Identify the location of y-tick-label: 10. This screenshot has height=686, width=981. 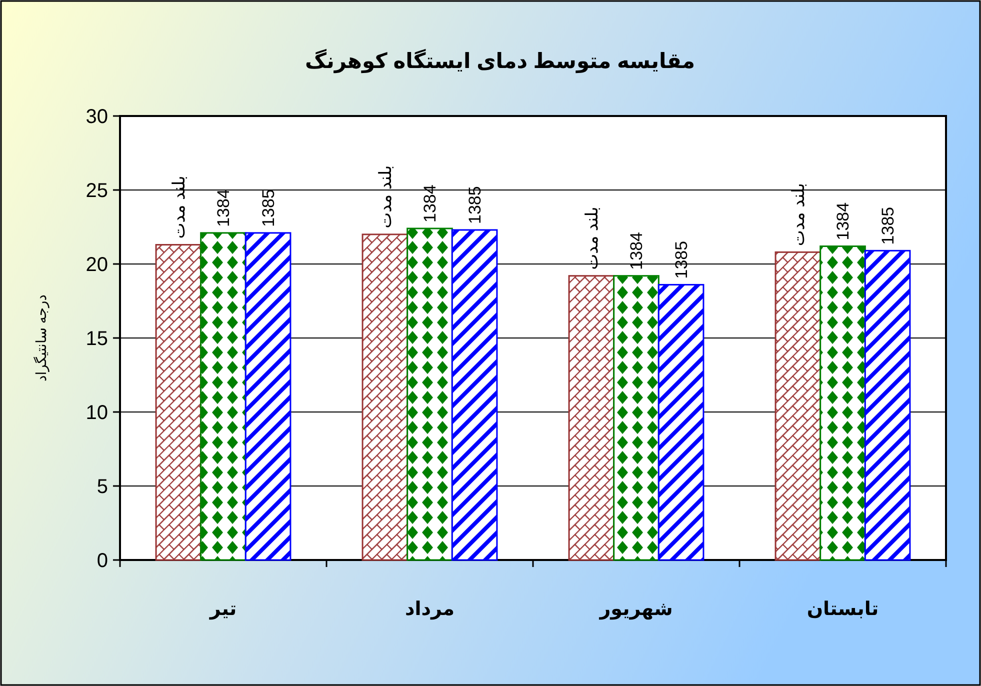
(97, 413).